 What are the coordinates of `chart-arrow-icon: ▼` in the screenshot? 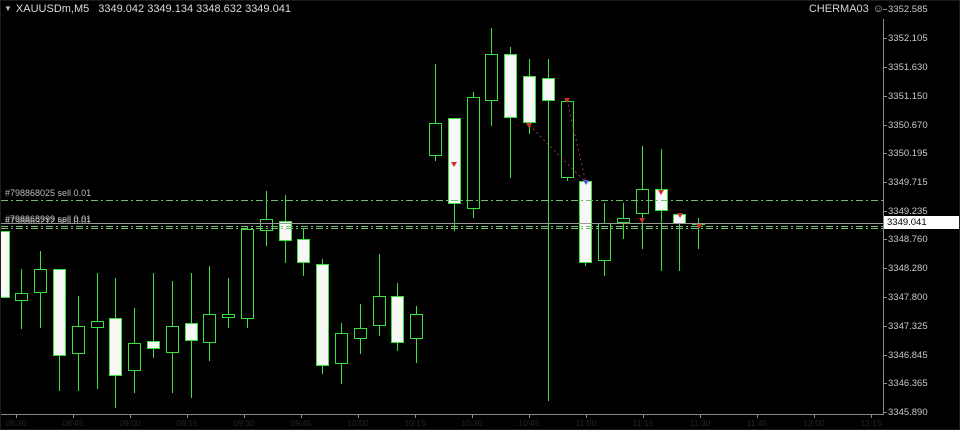 It's located at (8, 8).